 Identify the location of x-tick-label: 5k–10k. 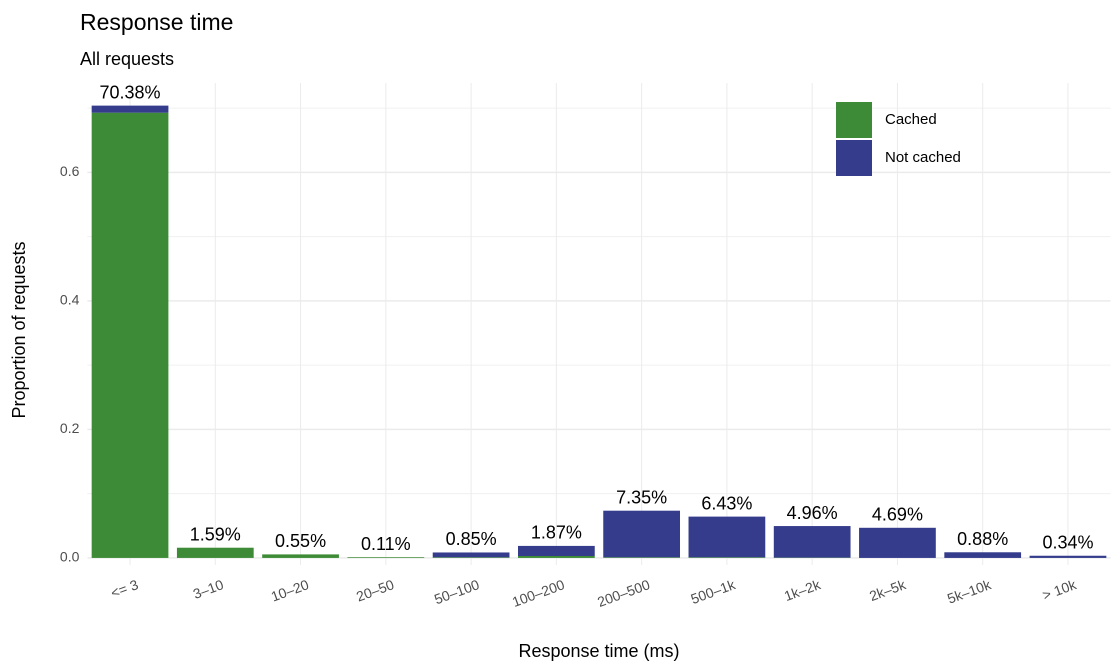
(969, 591).